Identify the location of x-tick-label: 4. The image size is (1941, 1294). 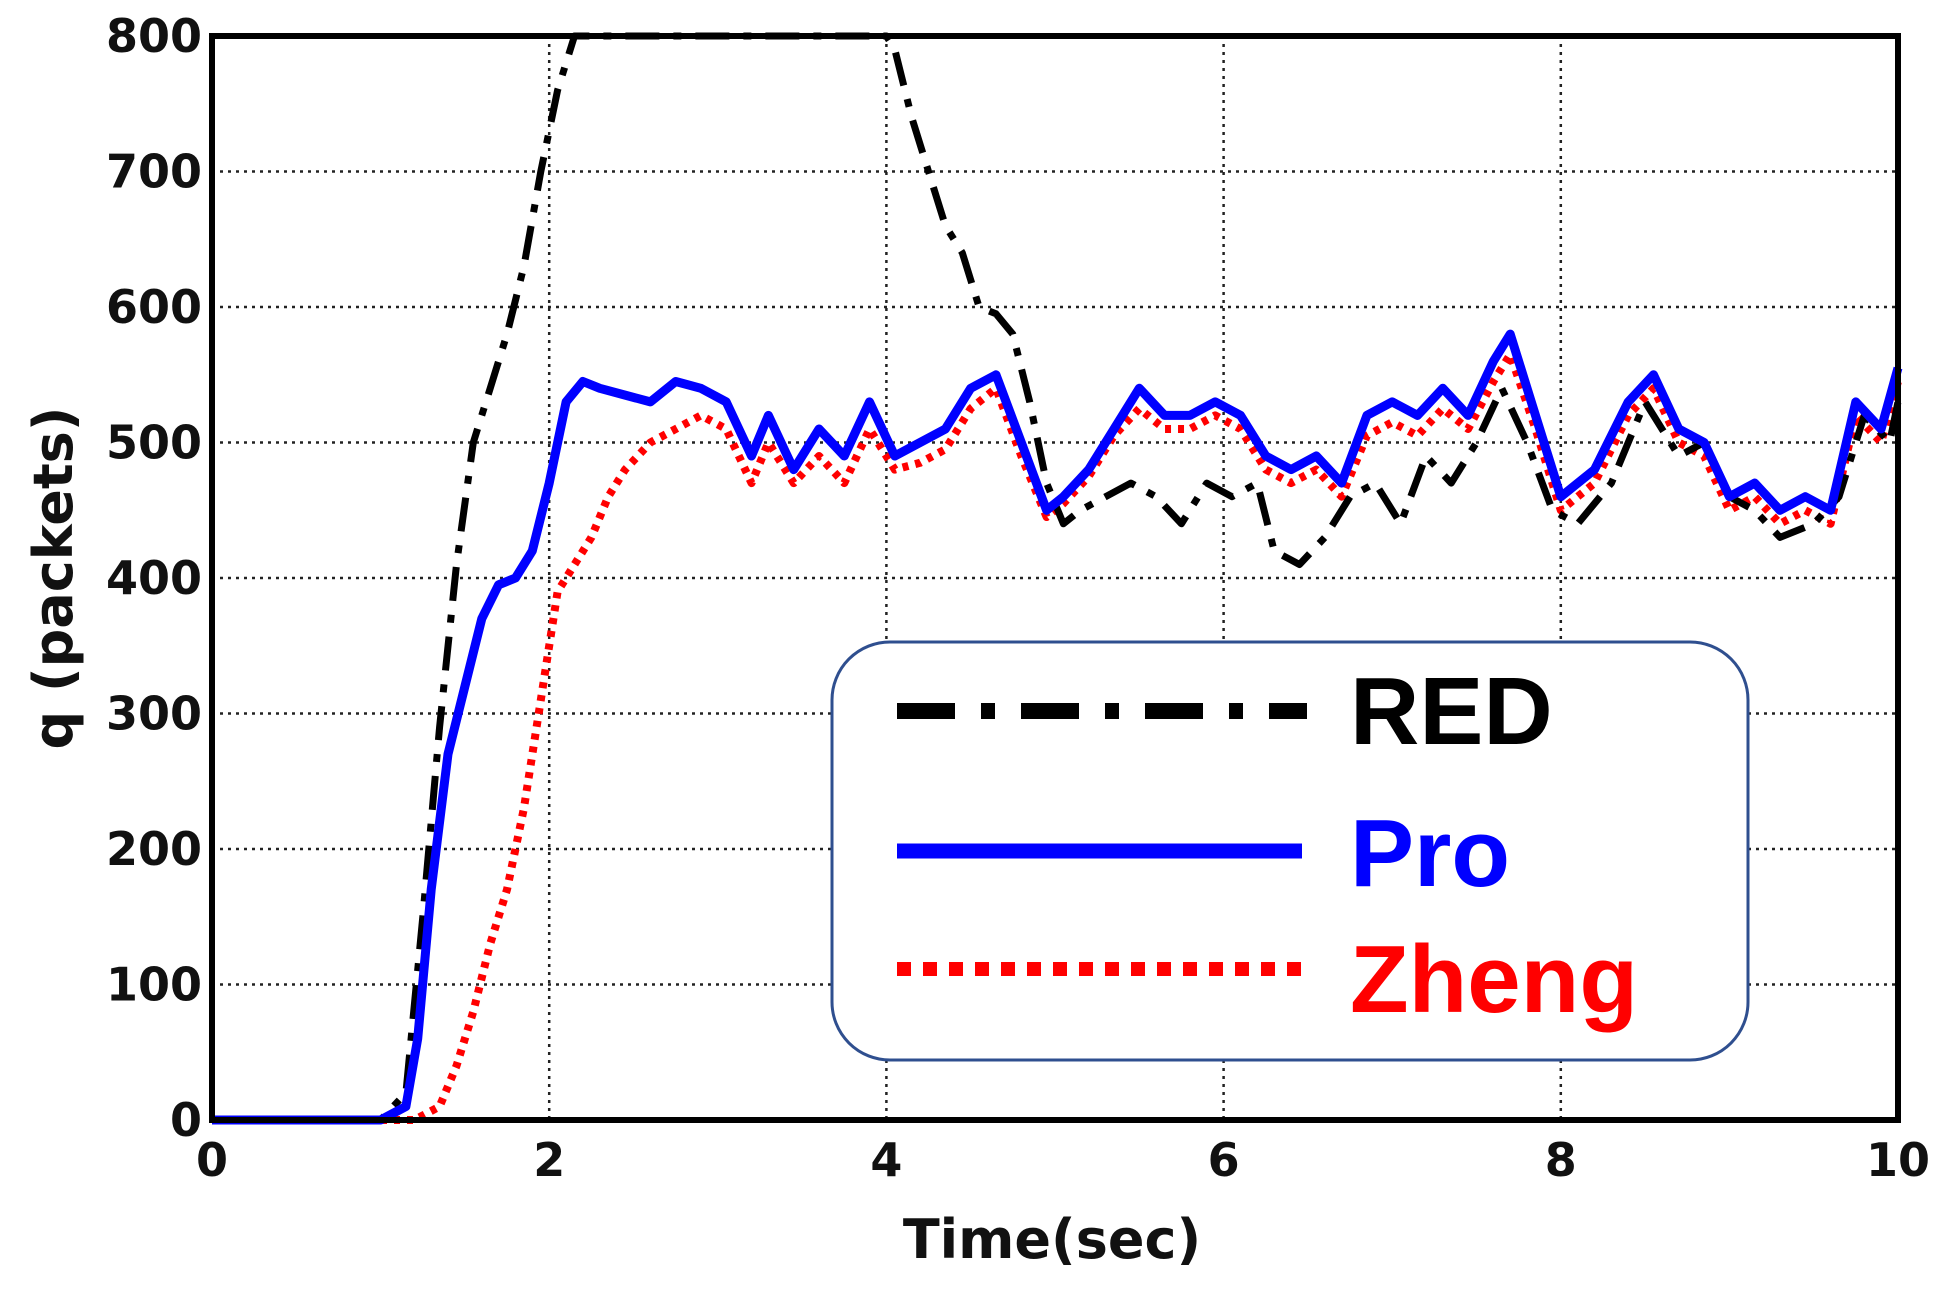
(886, 1160).